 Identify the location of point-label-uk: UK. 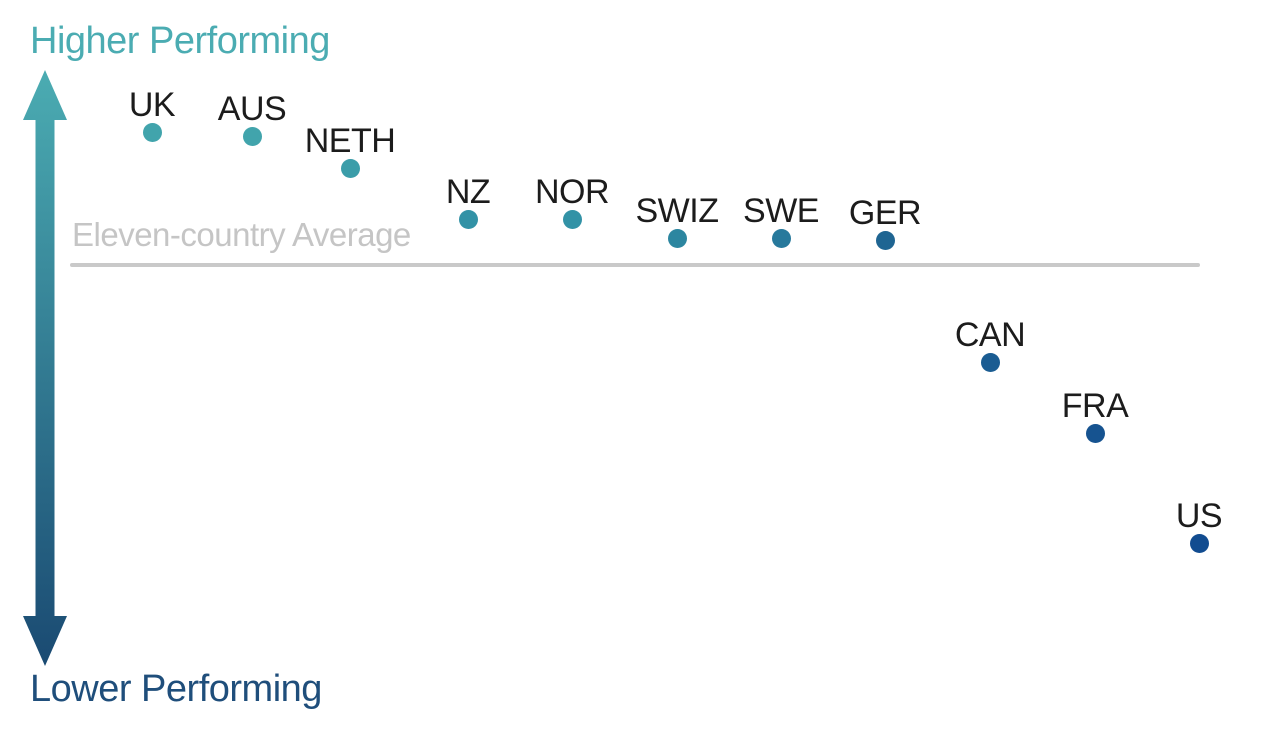
(152, 105).